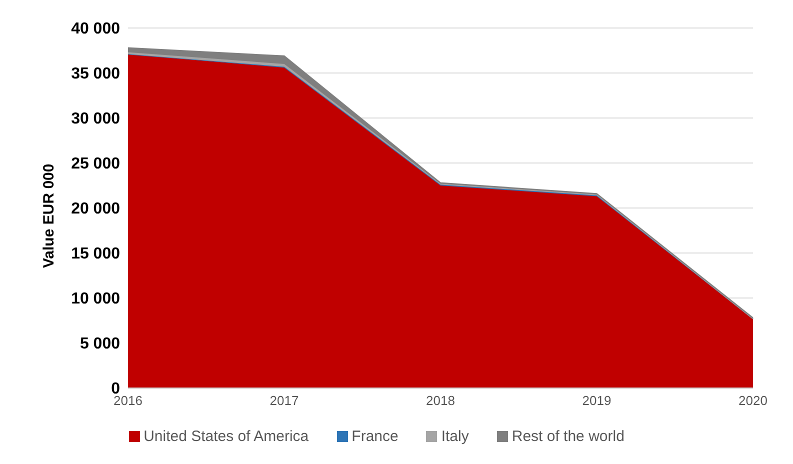 The height and width of the screenshot is (464, 793). Describe the element at coordinates (95, 299) in the screenshot. I see `y-tick-label: 10 000` at that location.